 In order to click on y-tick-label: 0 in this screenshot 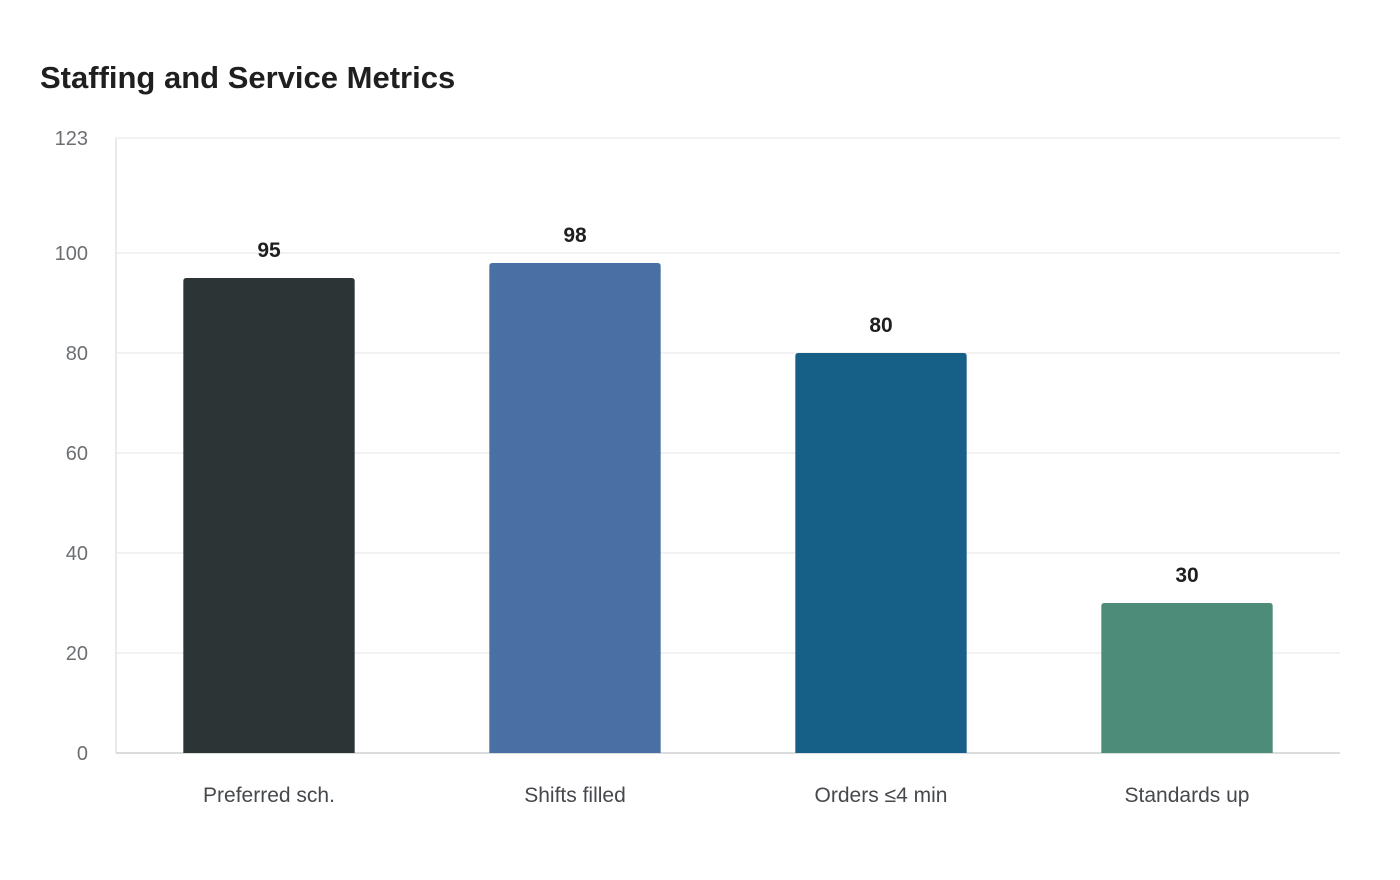, I will do `click(82, 754)`.